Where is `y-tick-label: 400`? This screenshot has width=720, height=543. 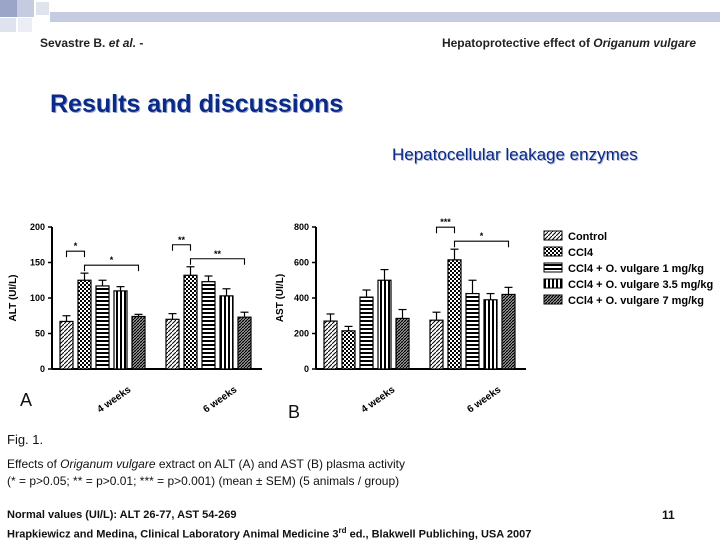 y-tick-label: 400 is located at coordinates (301, 298).